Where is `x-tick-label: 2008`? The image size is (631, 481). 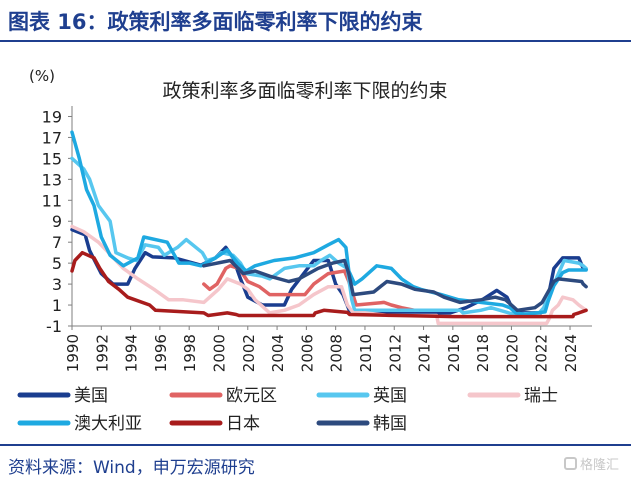 x-tick-label: 2008 is located at coordinates (337, 353).